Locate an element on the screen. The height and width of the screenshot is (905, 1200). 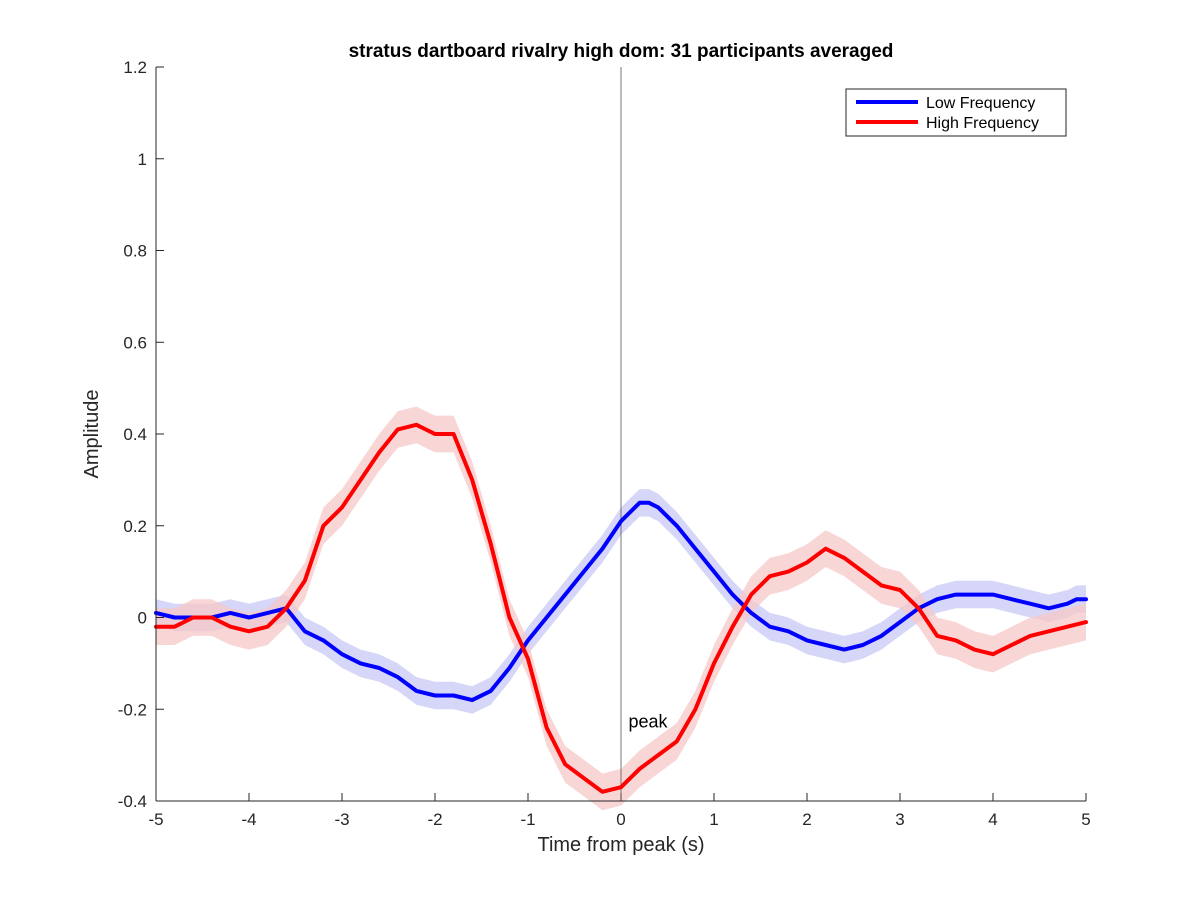
x-tick-label: 2 is located at coordinates (806, 819).